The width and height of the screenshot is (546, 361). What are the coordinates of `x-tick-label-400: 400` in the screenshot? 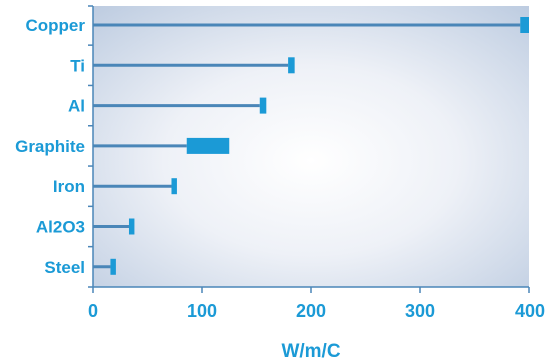 It's located at (530, 311).